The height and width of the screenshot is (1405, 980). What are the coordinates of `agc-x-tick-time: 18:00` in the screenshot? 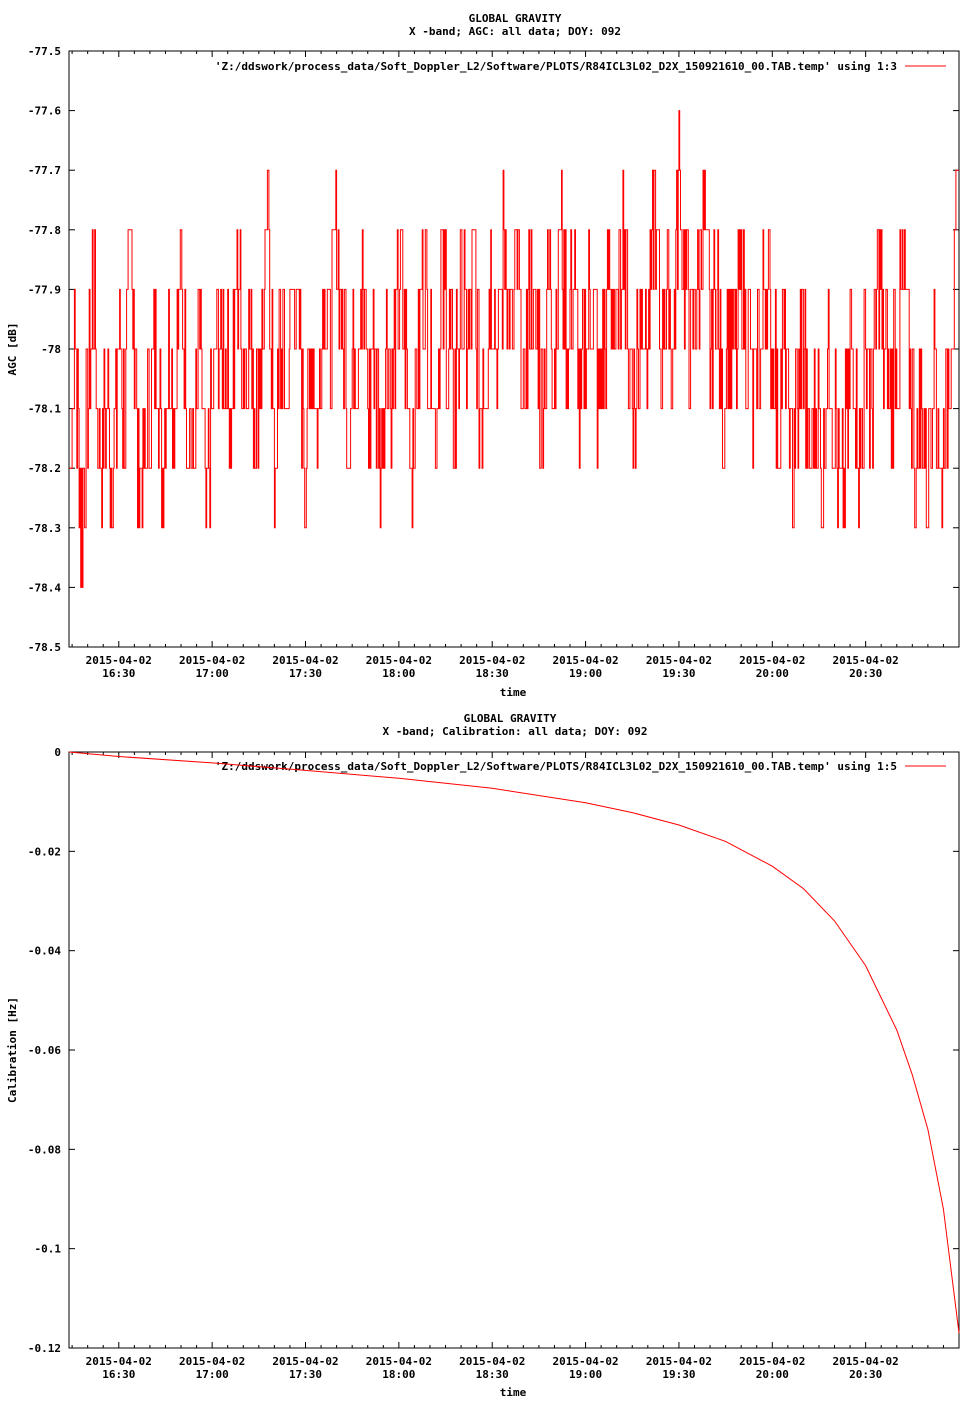 It's located at (398, 673).